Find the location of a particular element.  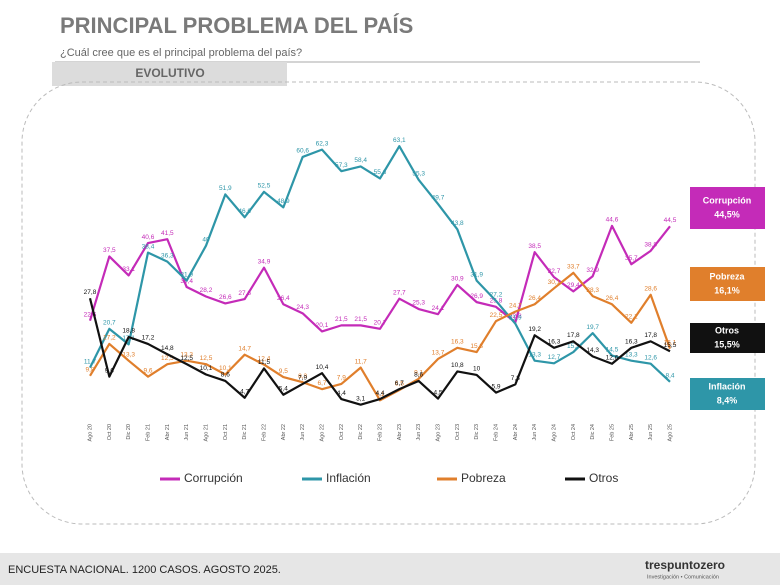

legend-label: Corrupción is located at coordinates (213, 478).